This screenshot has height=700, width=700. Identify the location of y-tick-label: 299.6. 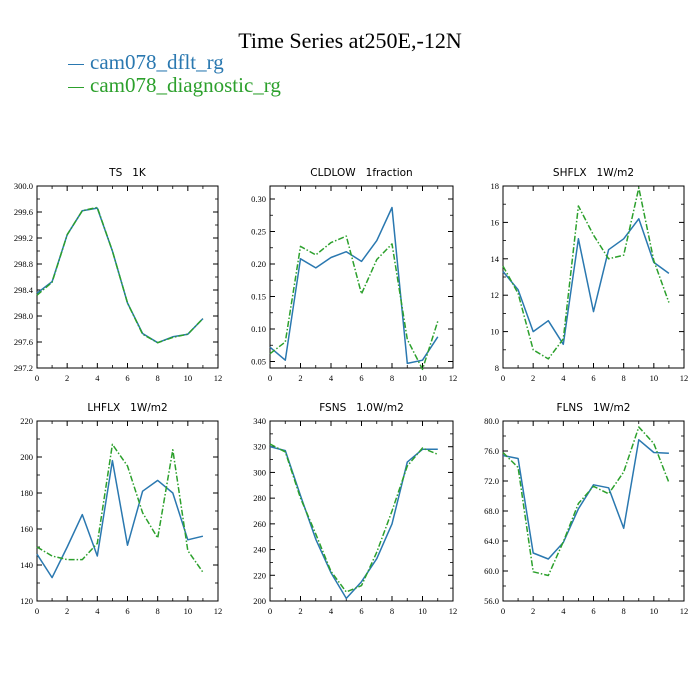
(23, 212).